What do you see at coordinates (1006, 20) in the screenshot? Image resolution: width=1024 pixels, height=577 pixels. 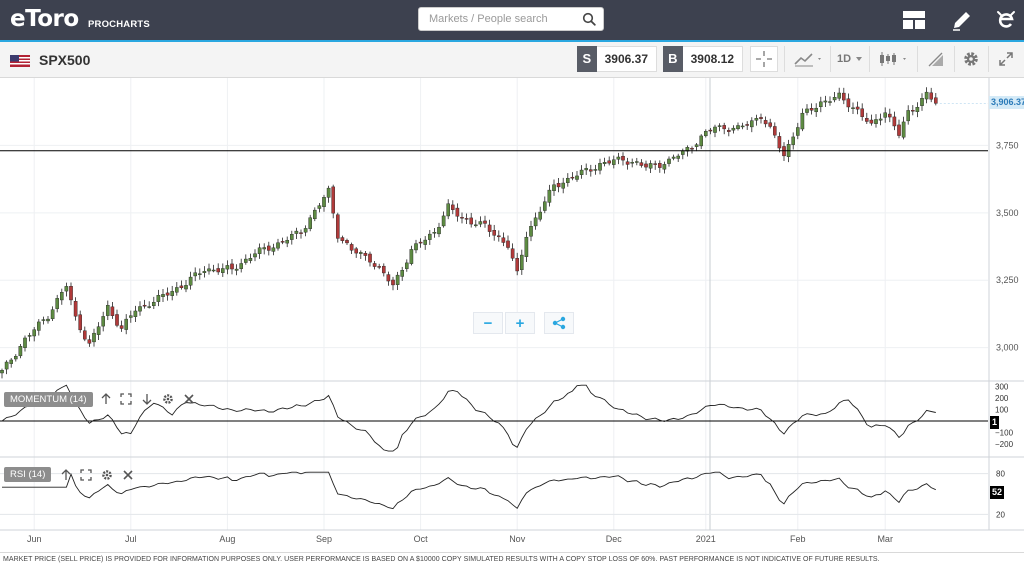 I see `etoro-e-icon` at bounding box center [1006, 20].